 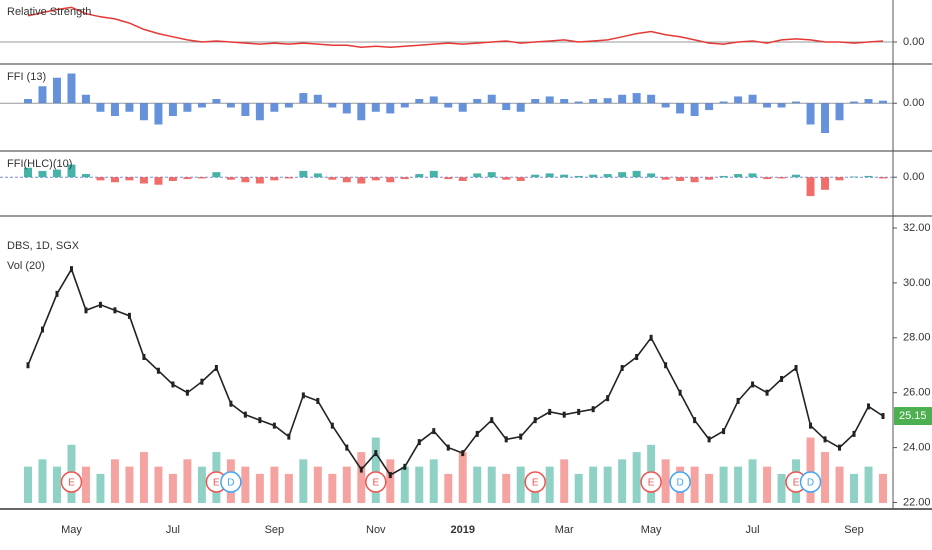 I want to click on x-tick-label: May, so click(x=651, y=530).